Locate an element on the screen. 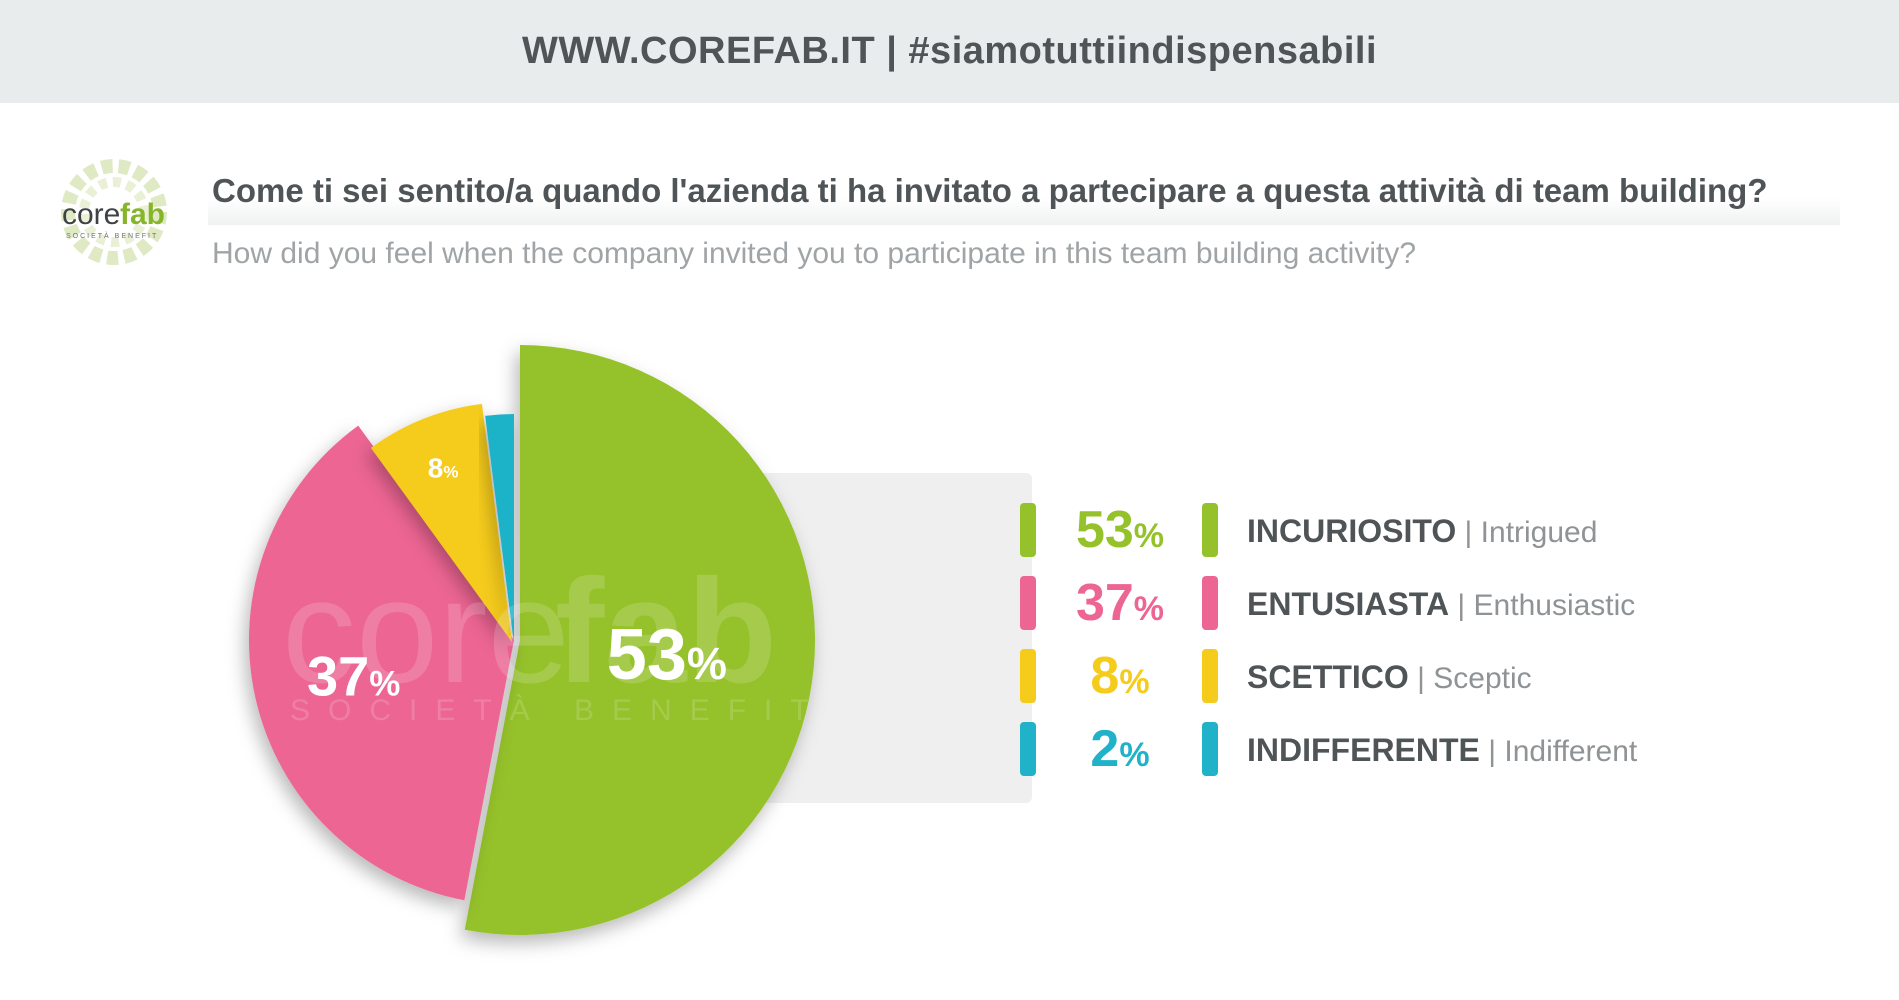 This screenshot has width=1899, height=1000. logo-subtitle: SOCIETÀ BENEFIT is located at coordinates (112, 235).